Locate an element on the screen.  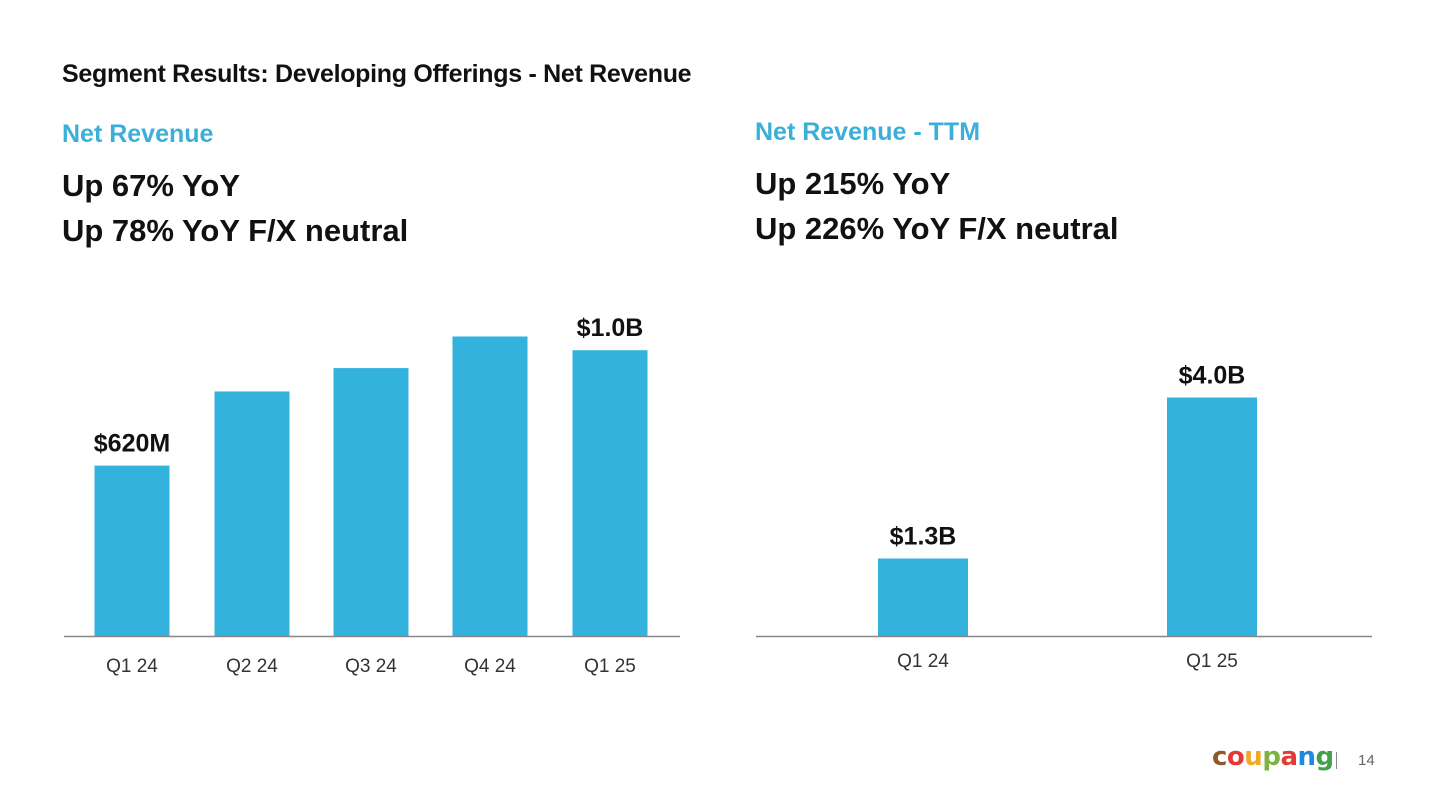
page-number: 14 is located at coordinates (1366, 760).